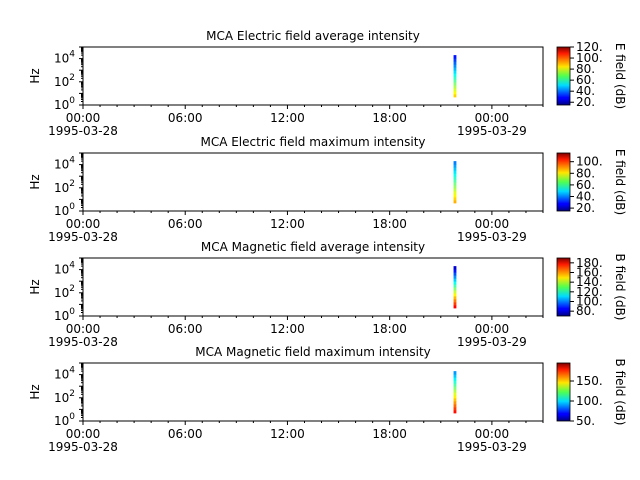 Image resolution: width=640 pixels, height=480 pixels. I want to click on colorbar: 20.40.60.80.100.120. E field (dB), so click(591, 74).